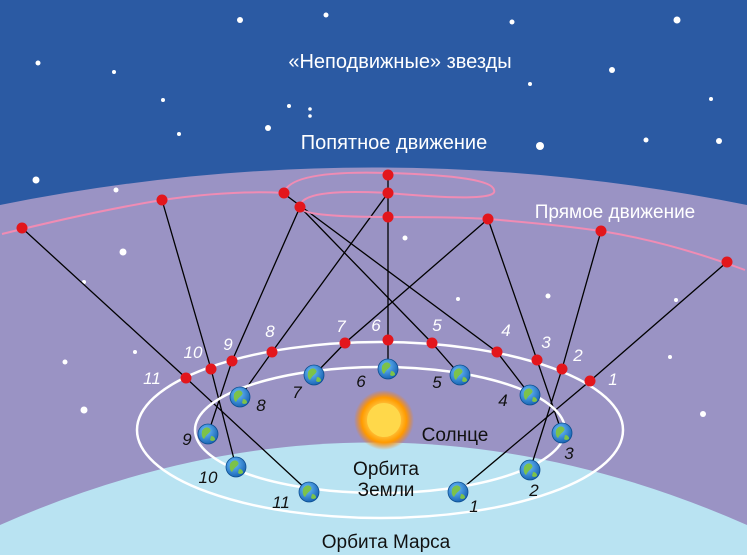 This screenshot has width=747, height=555. What do you see at coordinates (228, 344) in the screenshot?
I see `mars-number: 9` at bounding box center [228, 344].